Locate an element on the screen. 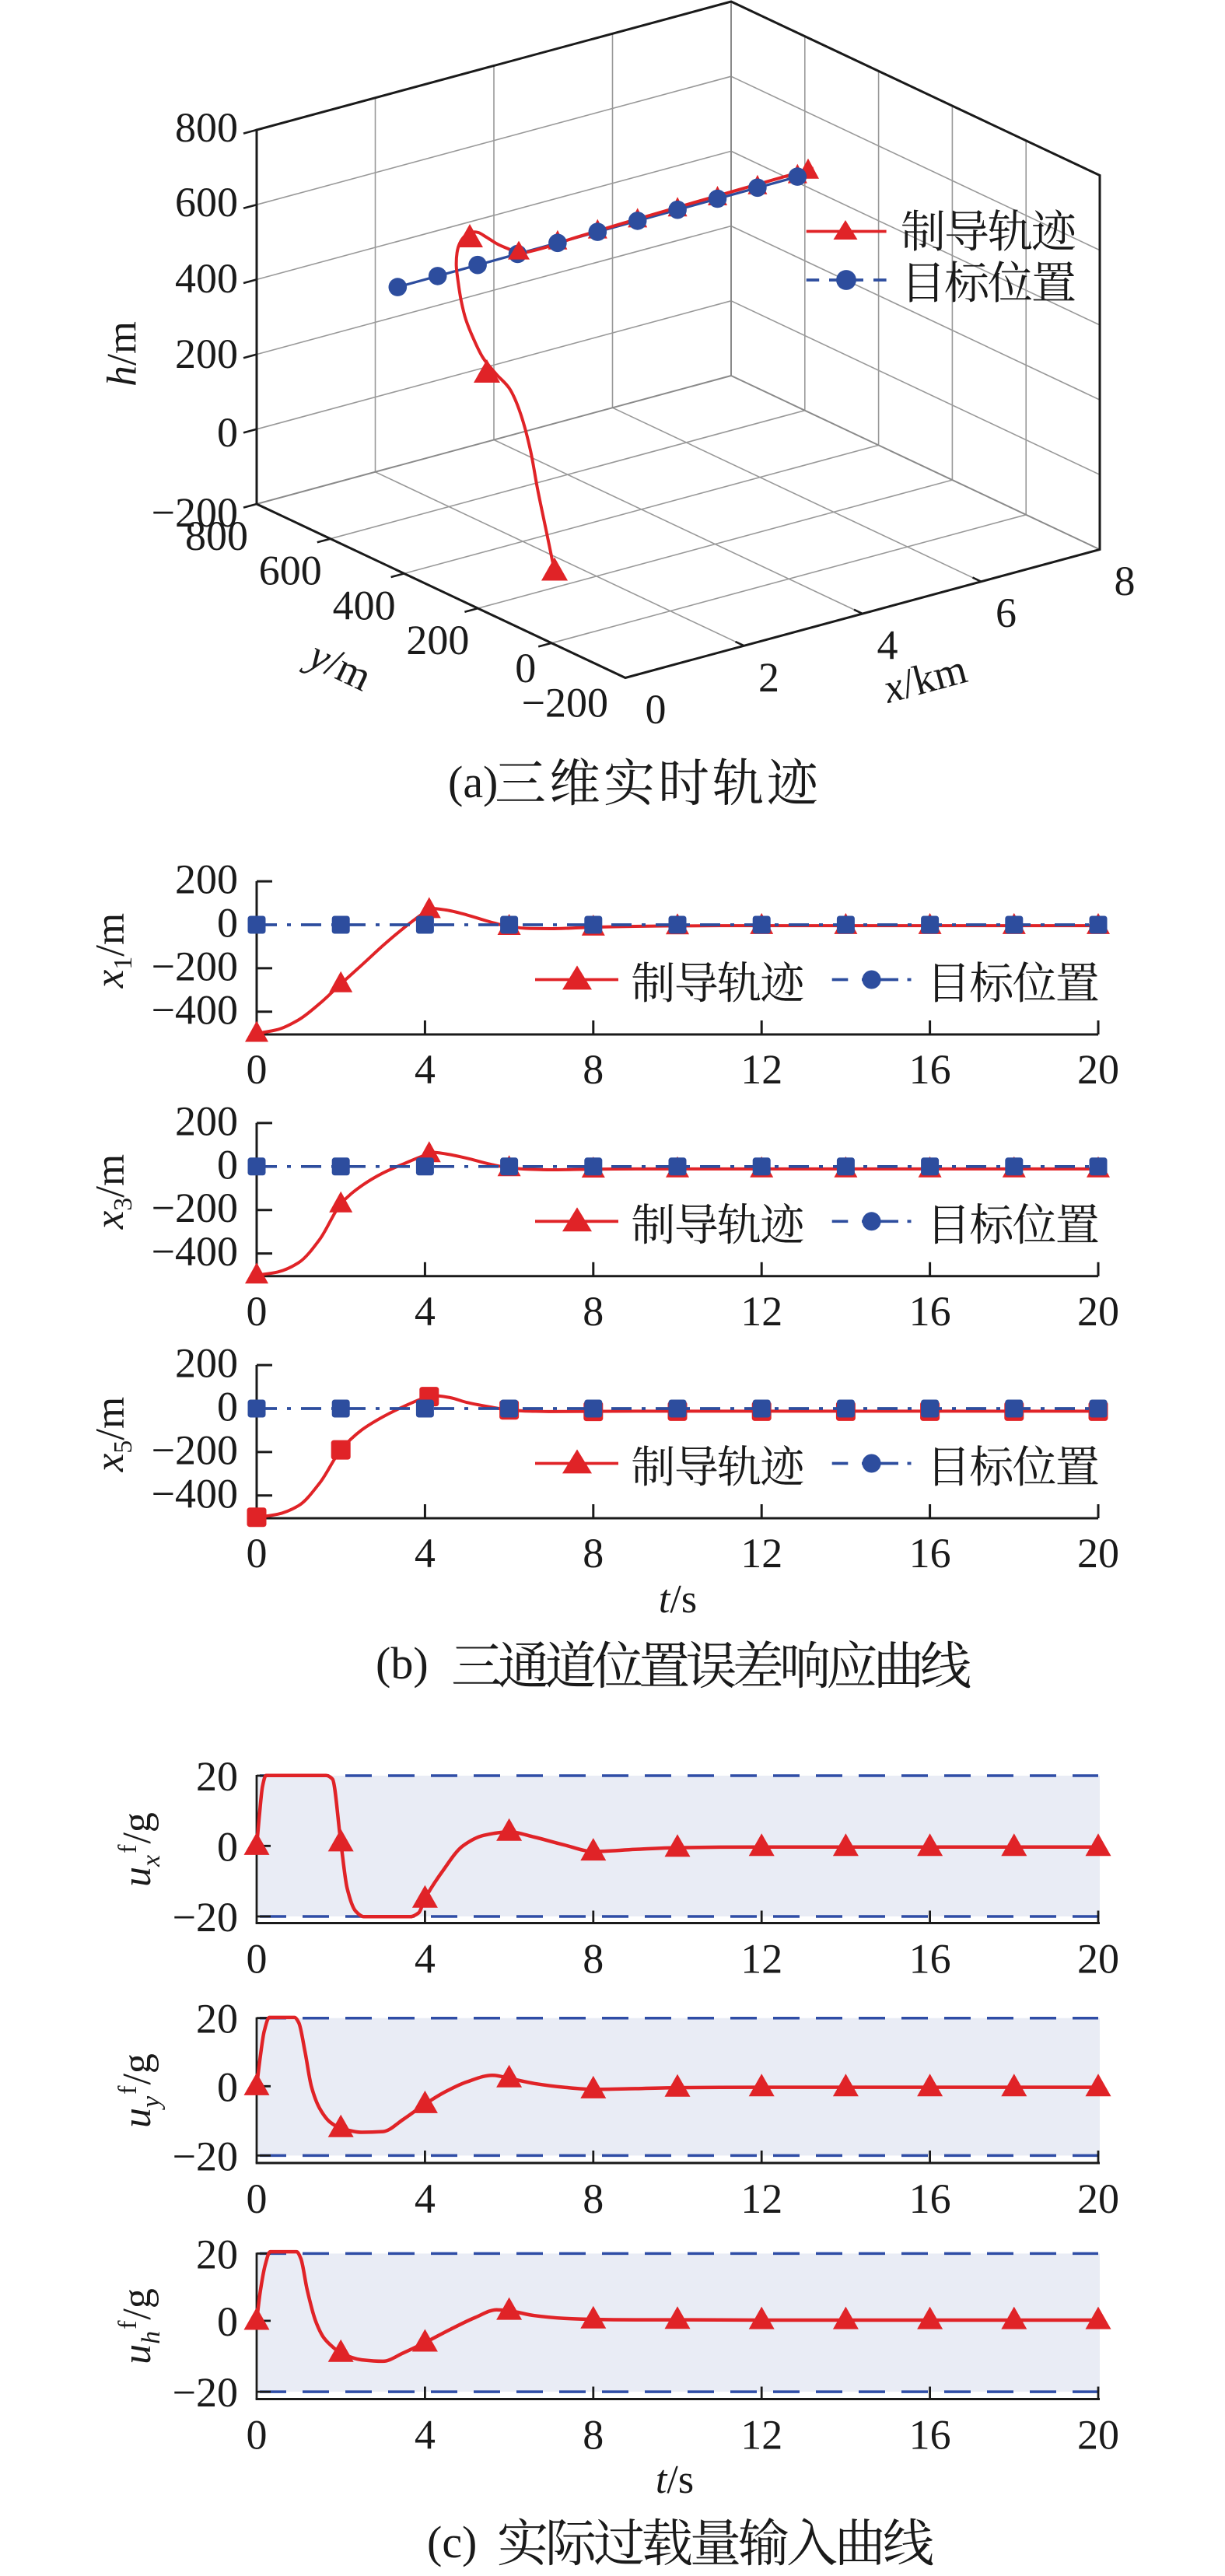 This screenshot has width=1225, height=2576. svg-text: (b) is located at coordinates (402, 1663).